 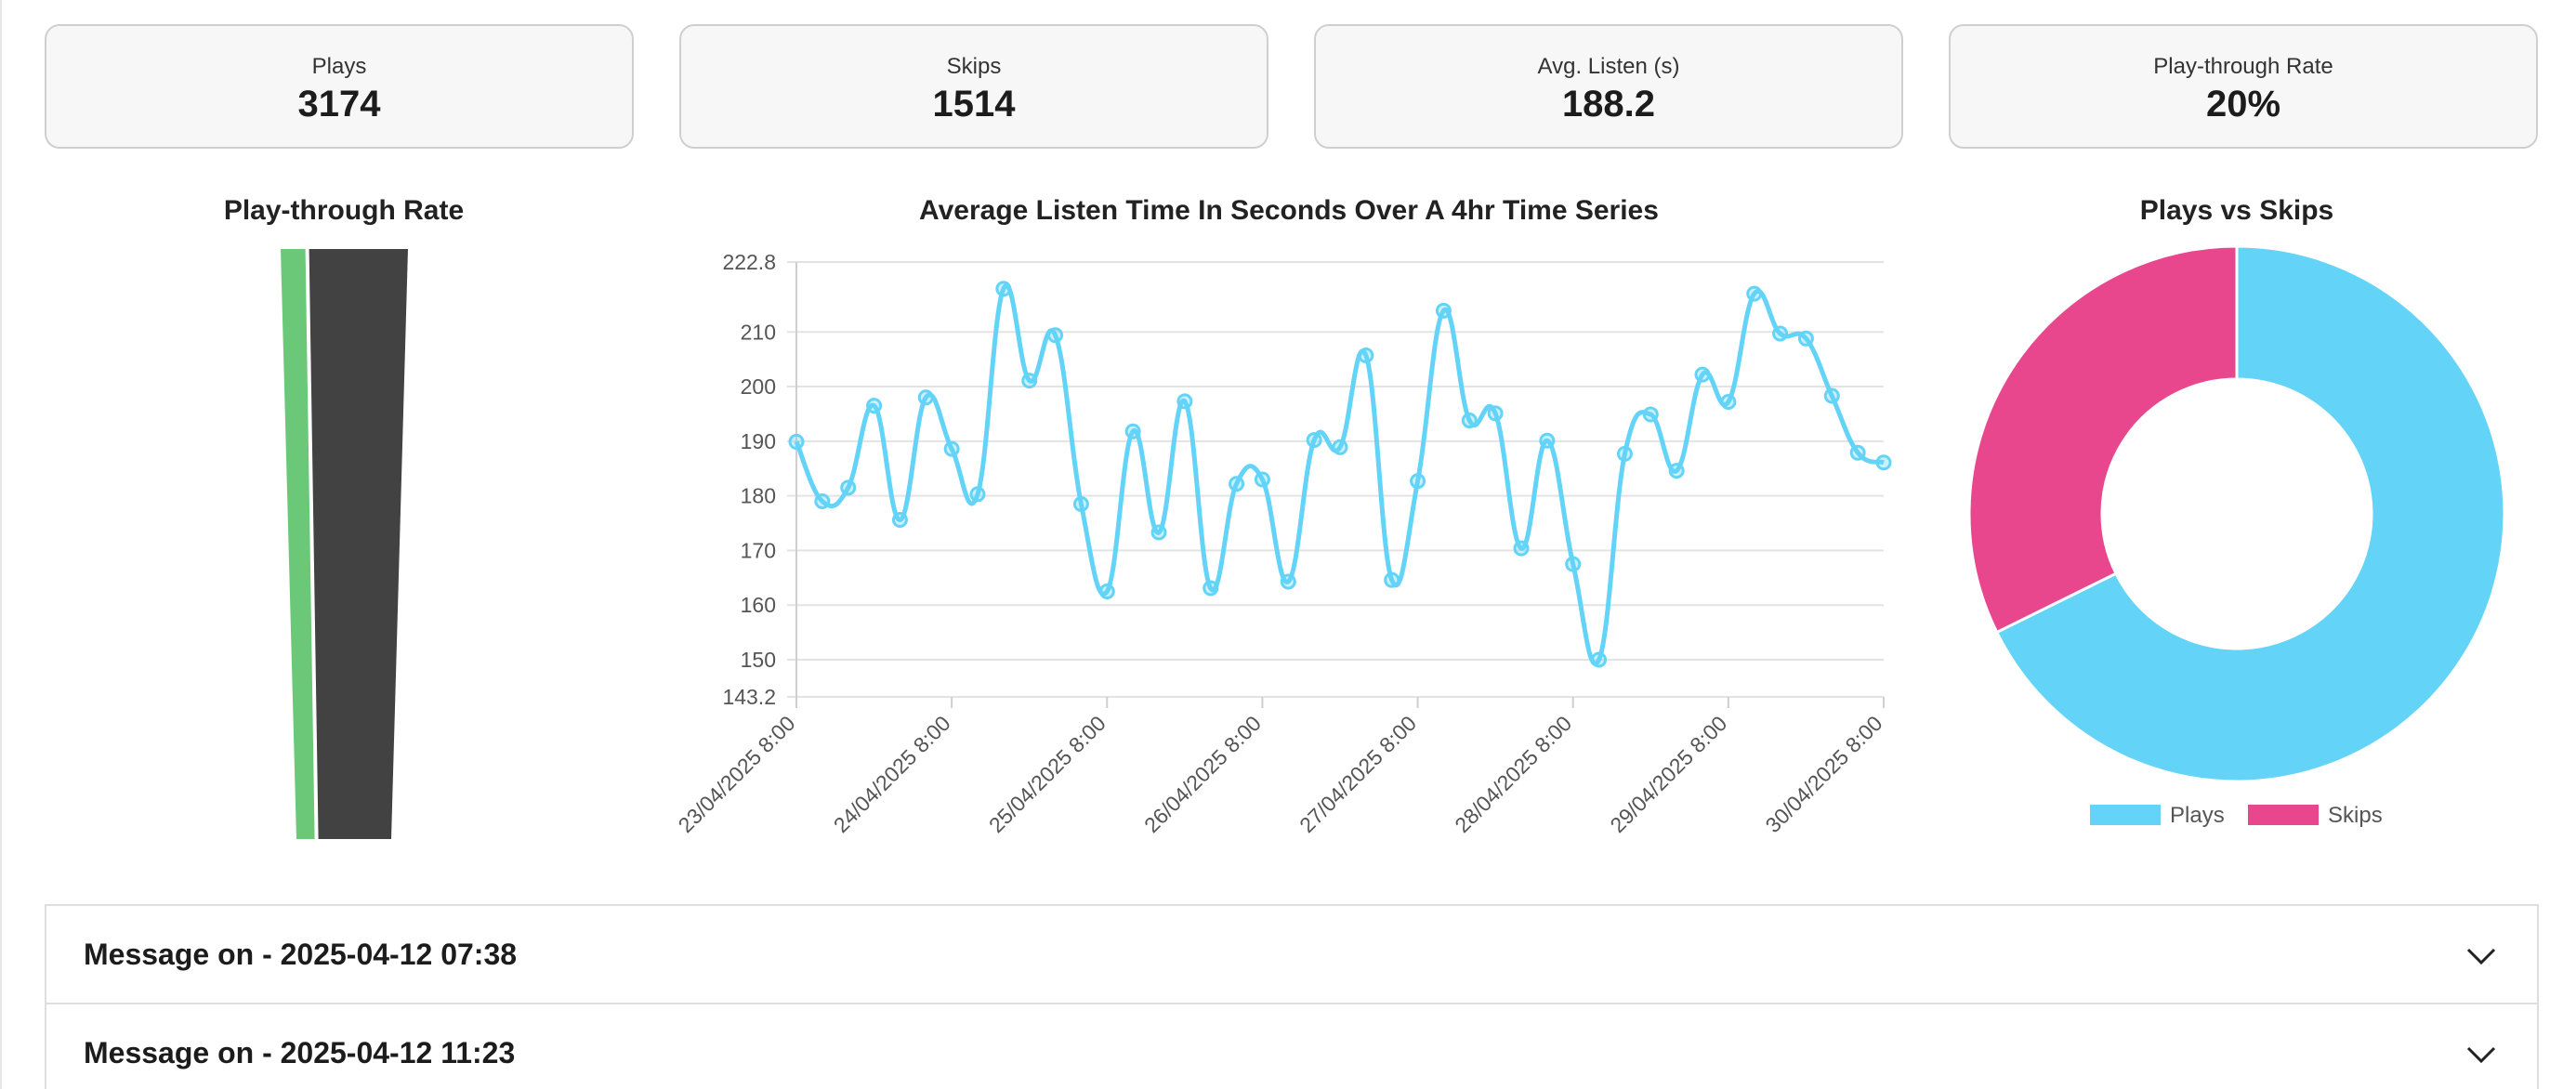 I want to click on y-tick-label: 143.2, so click(x=749, y=697).